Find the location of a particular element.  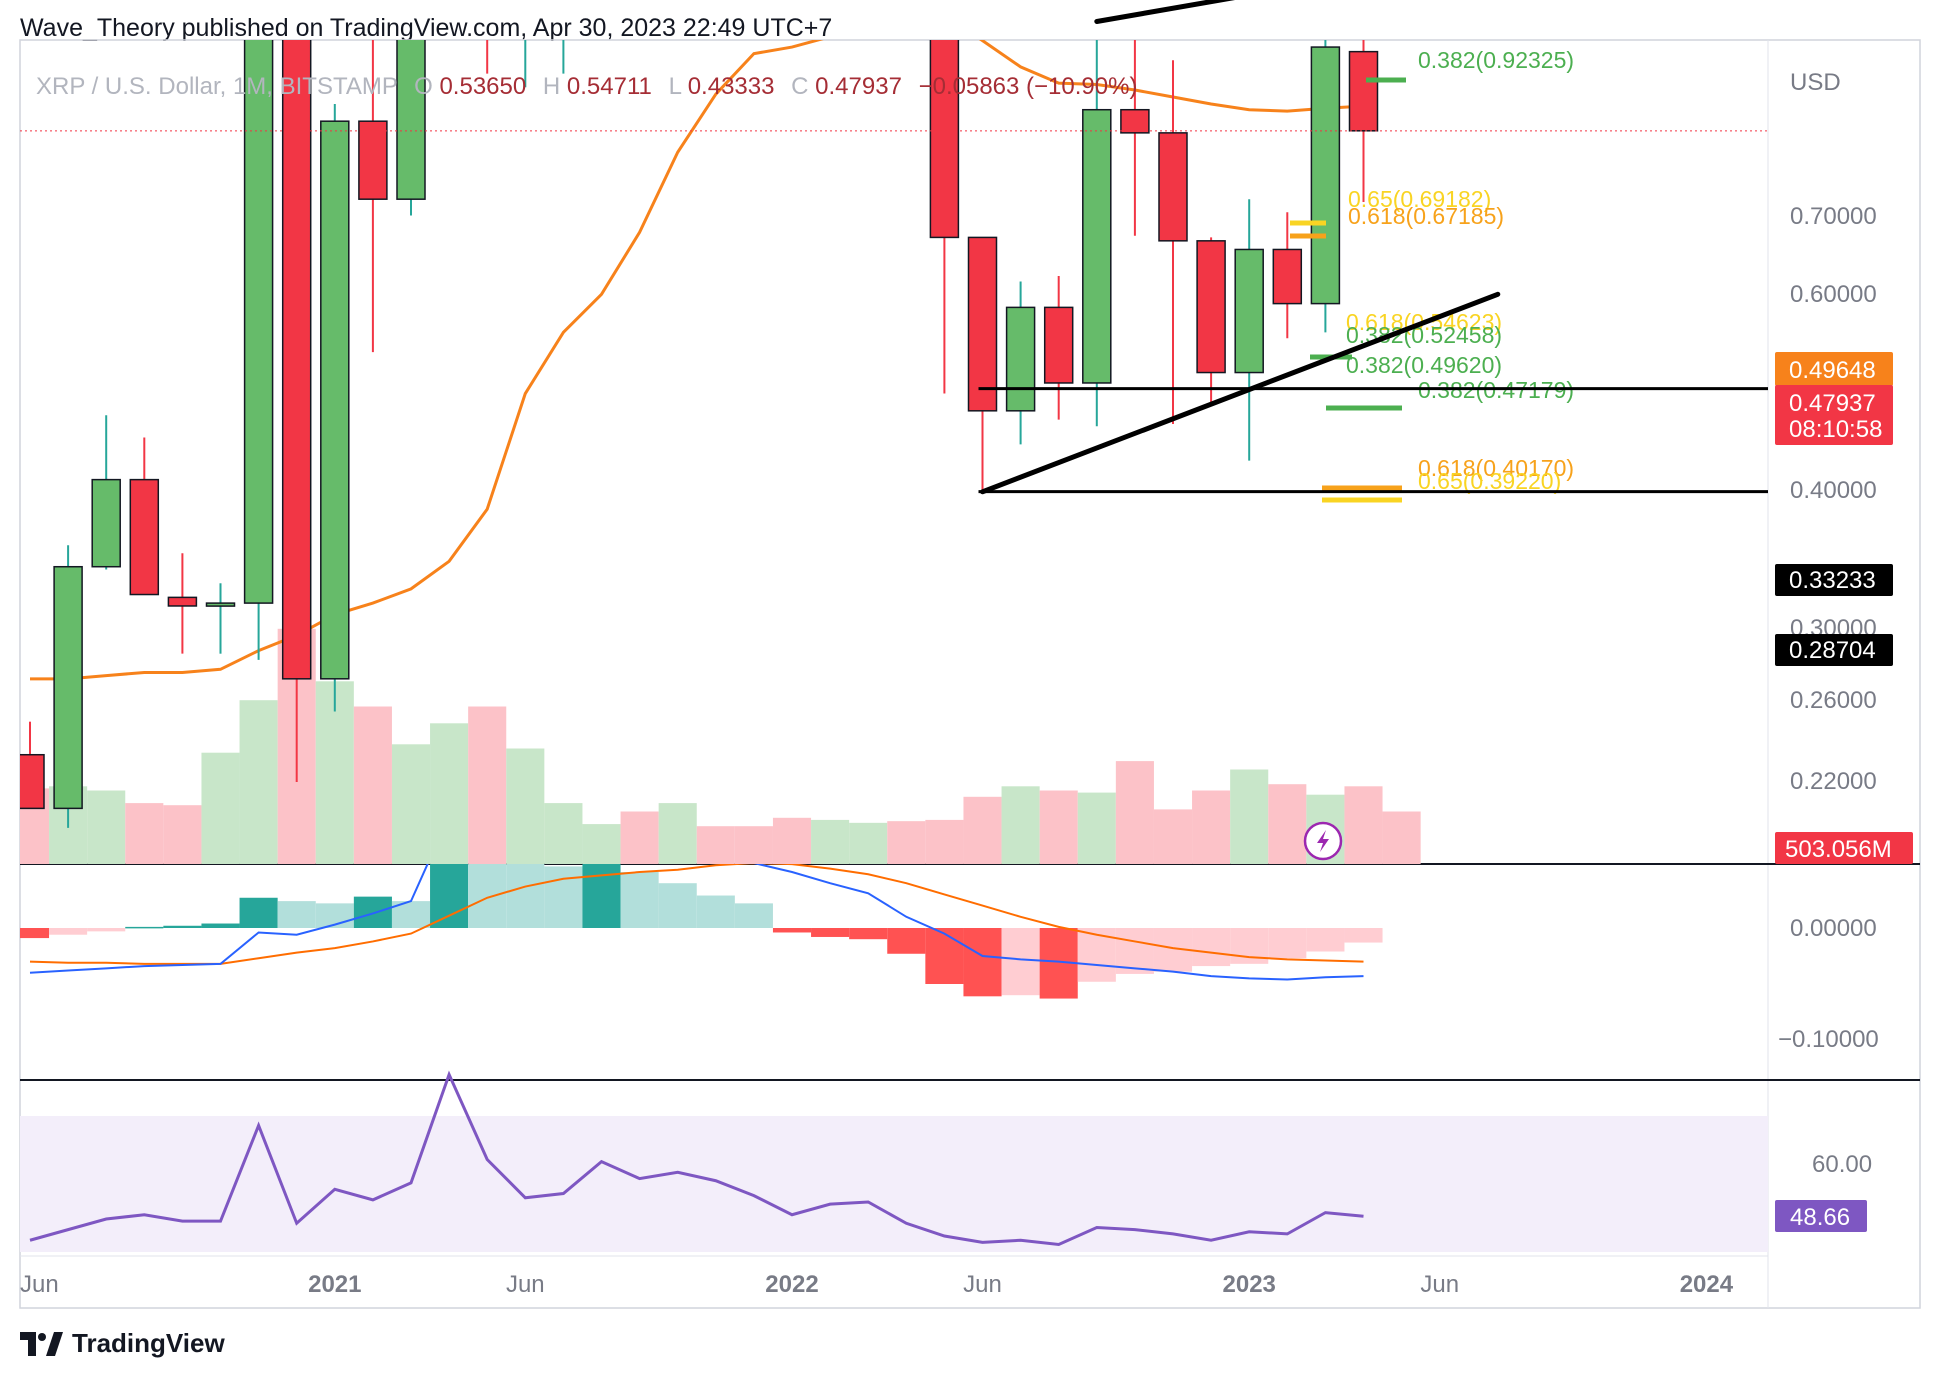

fib-level-label: 0.65(0.39220) is located at coordinates (1489, 481).